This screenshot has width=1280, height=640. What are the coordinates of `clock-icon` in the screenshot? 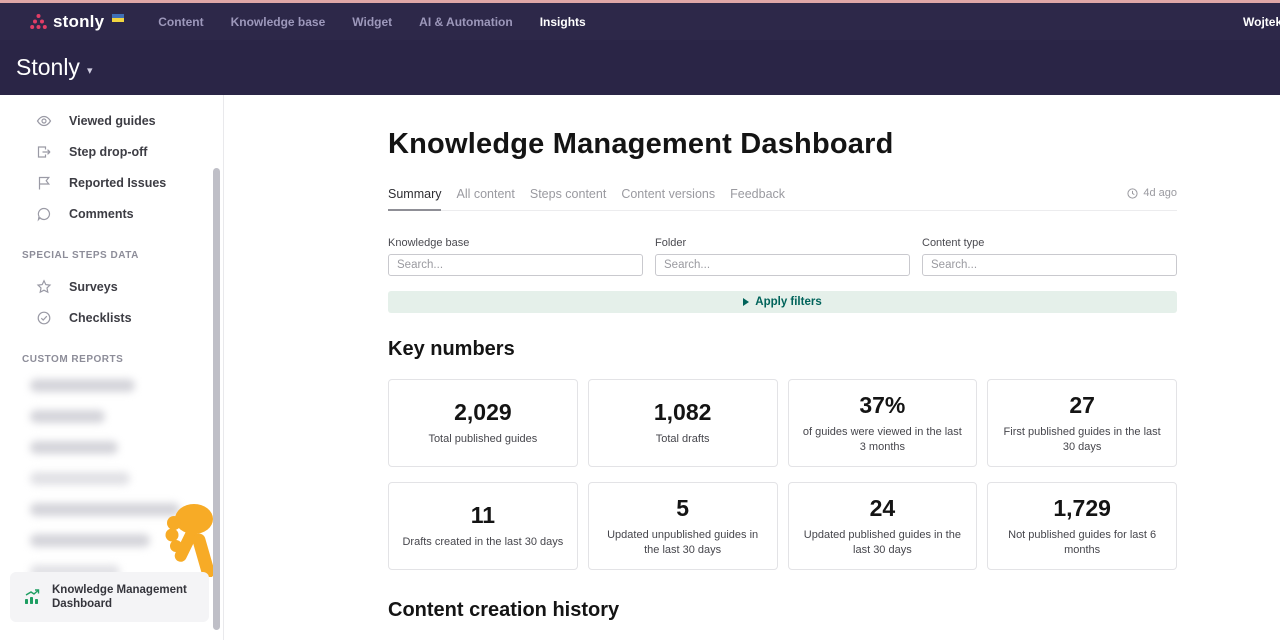 It's located at (1132, 193).